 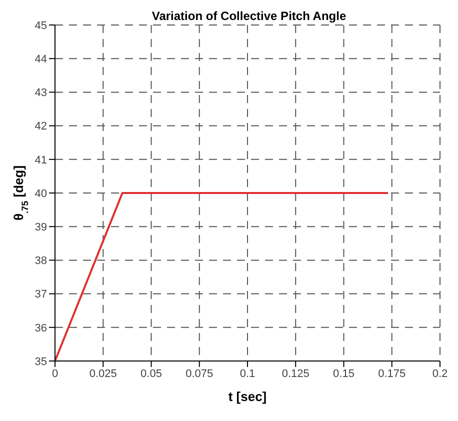 What do you see at coordinates (248, 374) in the screenshot?
I see `x-tick-label: 0.1` at bounding box center [248, 374].